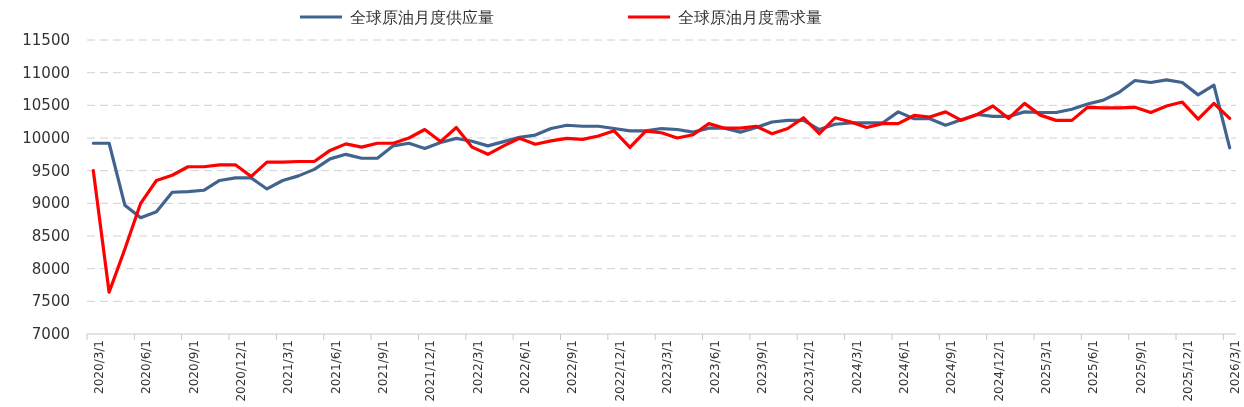 The height and width of the screenshot is (407, 1244). What do you see at coordinates (241, 371) in the screenshot?
I see `x-tick-label: 2020/12/1` at bounding box center [241, 371].